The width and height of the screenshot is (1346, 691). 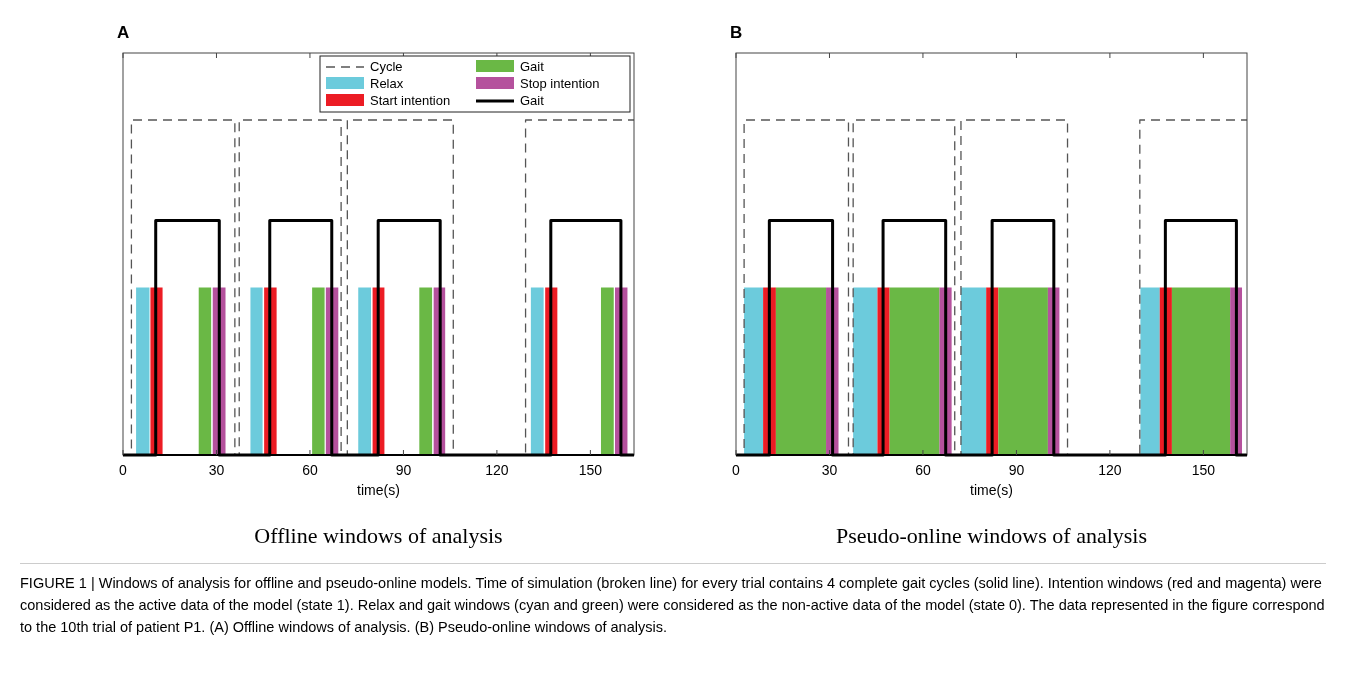 What do you see at coordinates (386, 66) in the screenshot?
I see `legend-label: Cycle` at bounding box center [386, 66].